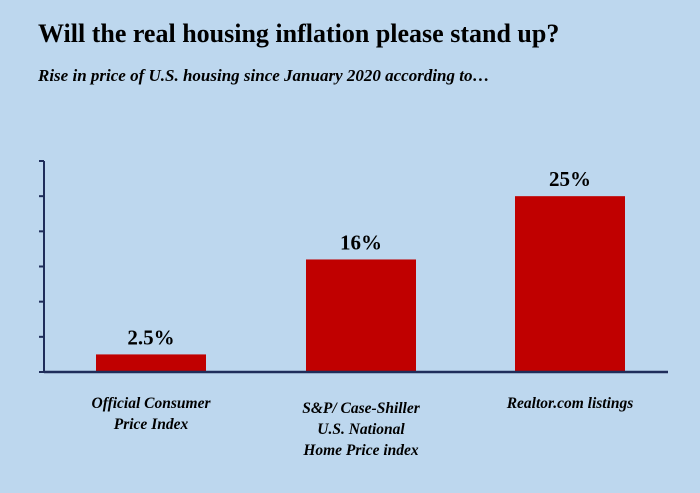 The width and height of the screenshot is (700, 493). What do you see at coordinates (570, 179) in the screenshot?
I see `value-label: 25%` at bounding box center [570, 179].